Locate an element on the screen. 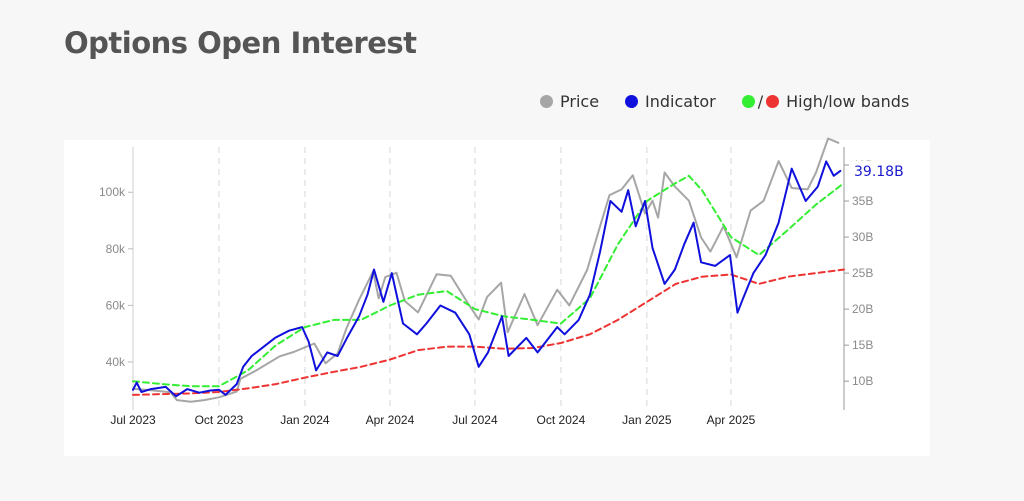 This screenshot has height=501, width=1024. left-tick-label: 40k is located at coordinates (116, 362).